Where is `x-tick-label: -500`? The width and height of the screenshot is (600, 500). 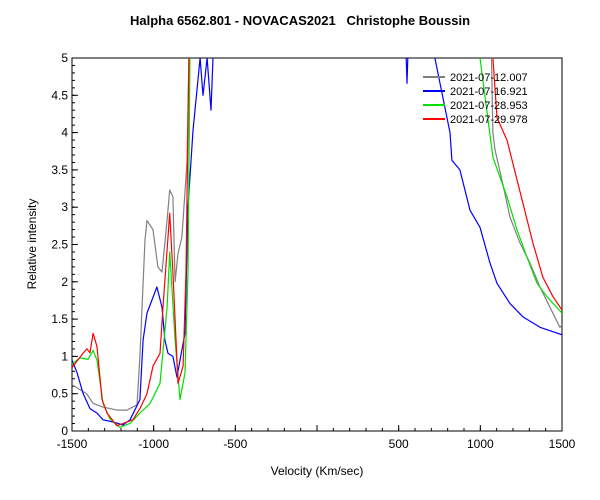 x-tick-label: -500 is located at coordinates (235, 444).